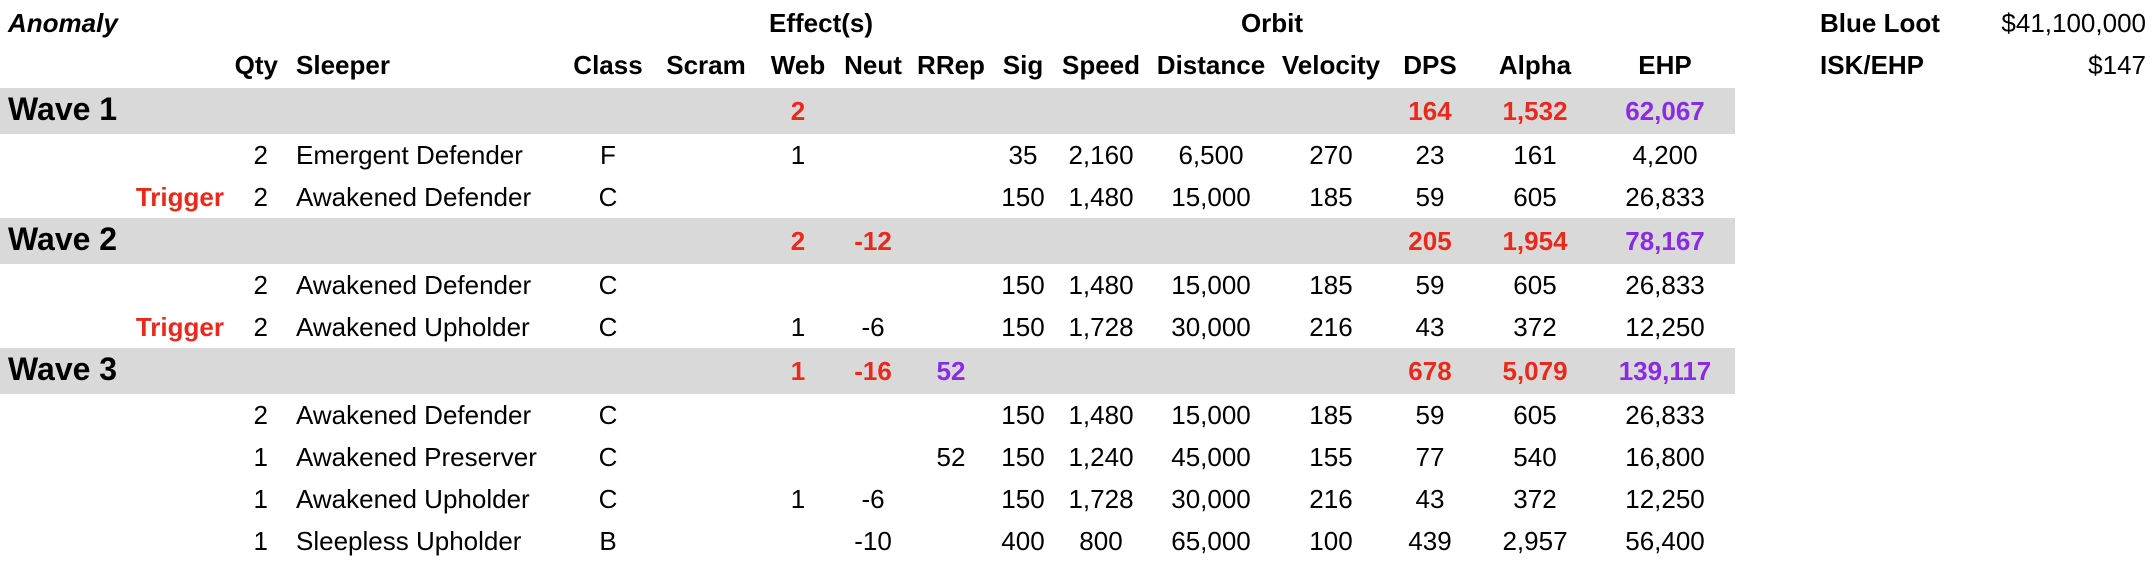  What do you see at coordinates (2117, 65) in the screenshot?
I see `isk-ehp-value: $147` at bounding box center [2117, 65].